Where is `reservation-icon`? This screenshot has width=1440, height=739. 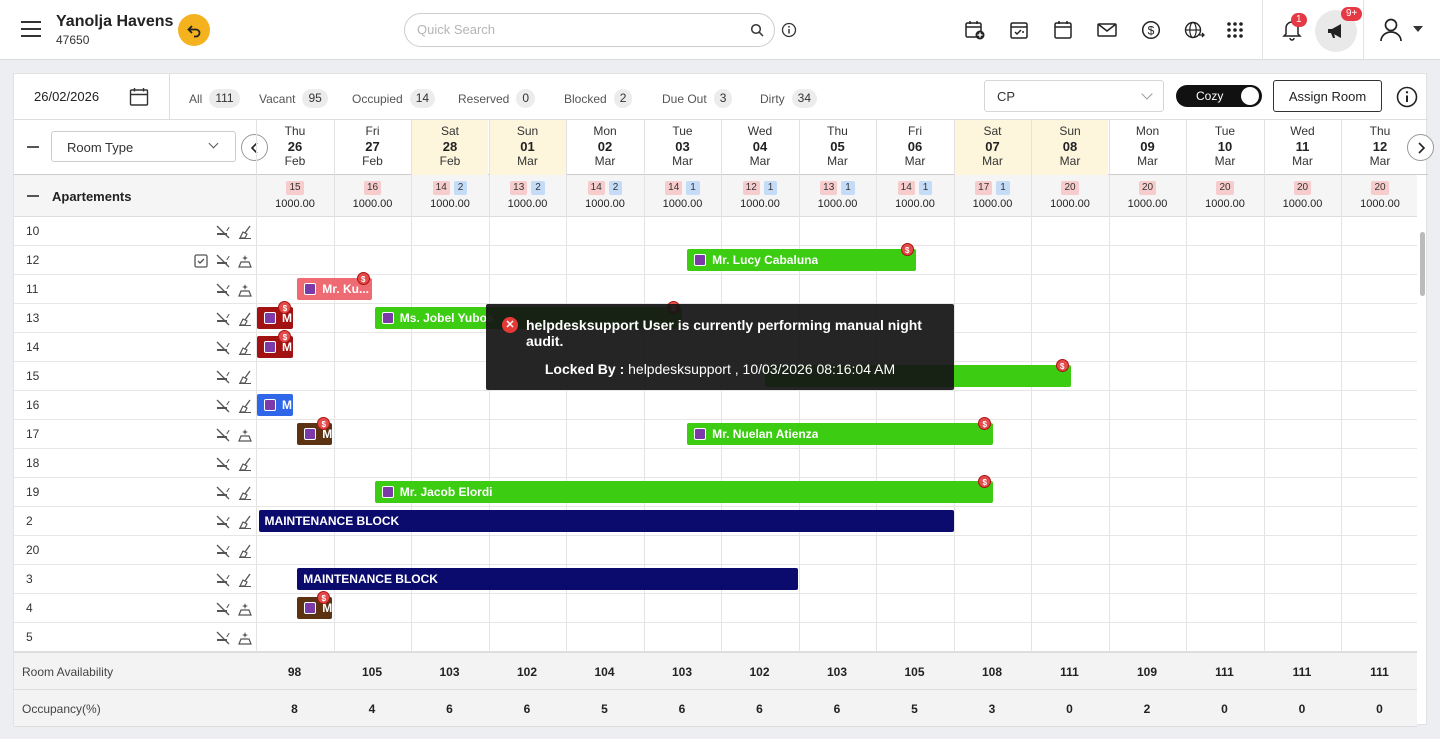 reservation-icon is located at coordinates (700, 260).